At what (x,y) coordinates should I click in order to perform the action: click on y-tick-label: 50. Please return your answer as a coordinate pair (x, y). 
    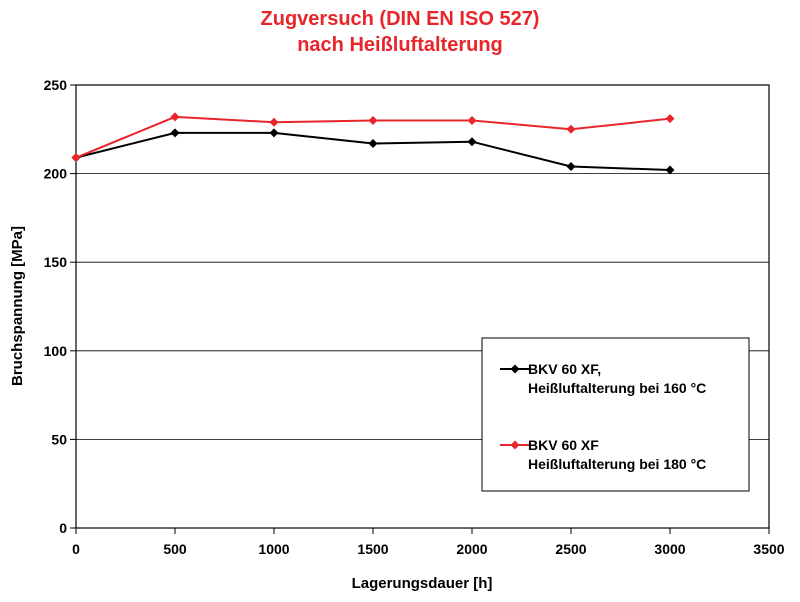
    Looking at the image, I should click on (59, 439).